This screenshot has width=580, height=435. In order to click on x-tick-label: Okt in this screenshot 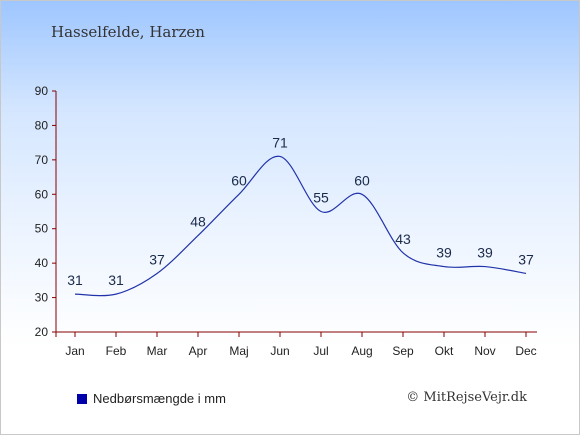, I will do `click(444, 351)`.